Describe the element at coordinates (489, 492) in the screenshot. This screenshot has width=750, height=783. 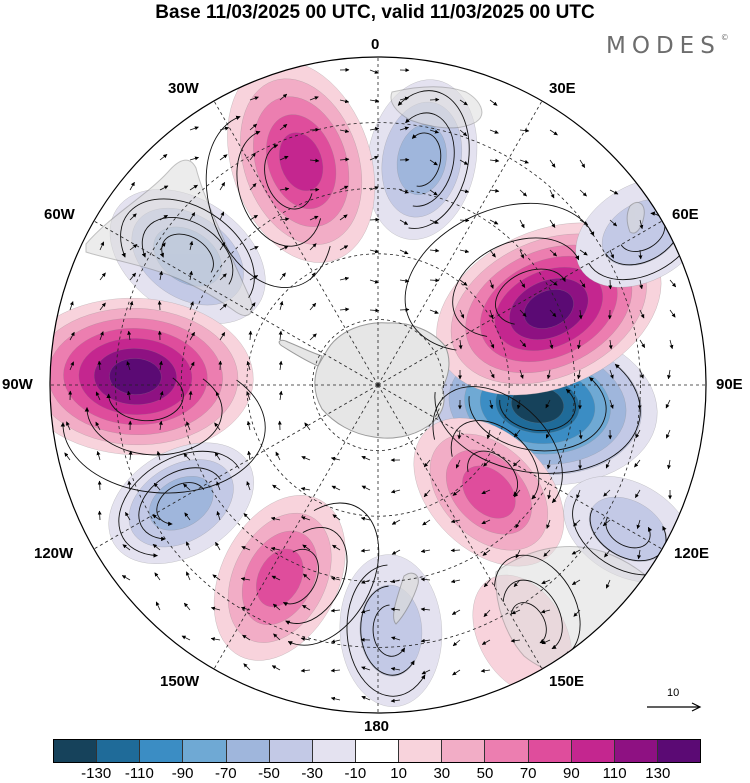
I see `anomaly-contour` at that location.